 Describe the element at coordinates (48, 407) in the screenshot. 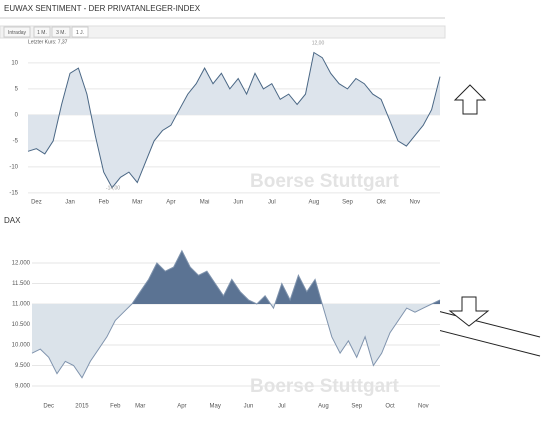

I see `x-tick-label: Dec` at that location.